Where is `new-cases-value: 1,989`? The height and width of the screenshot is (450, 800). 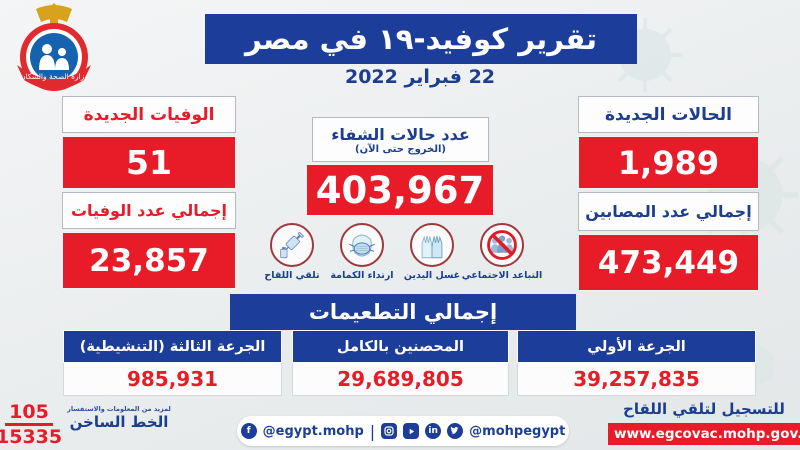 new-cases-value: 1,989 is located at coordinates (668, 162).